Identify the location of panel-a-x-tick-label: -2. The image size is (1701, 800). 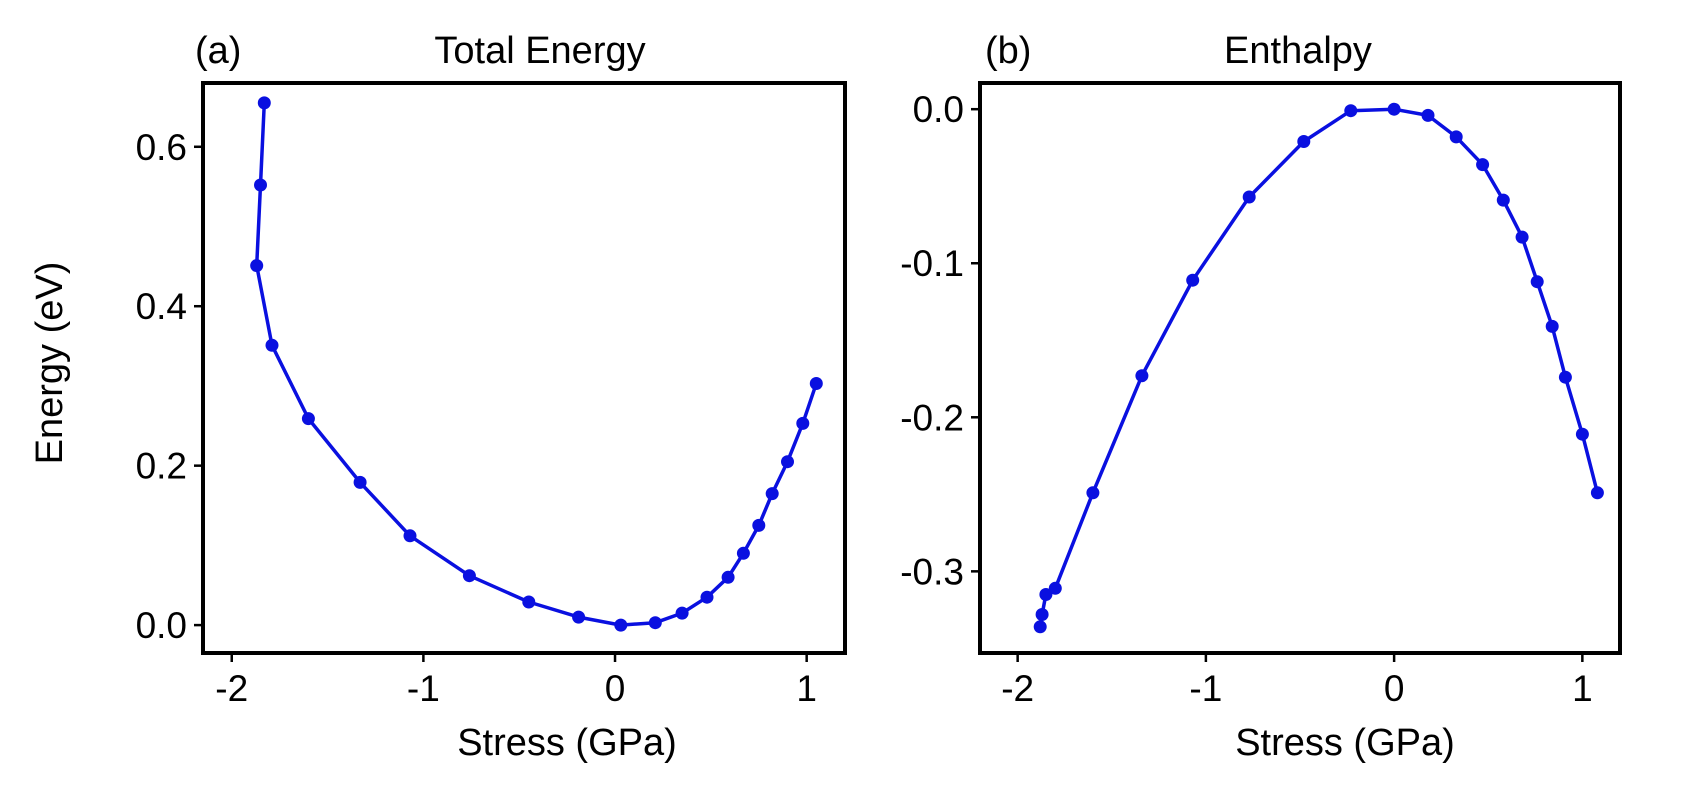
(231, 688).